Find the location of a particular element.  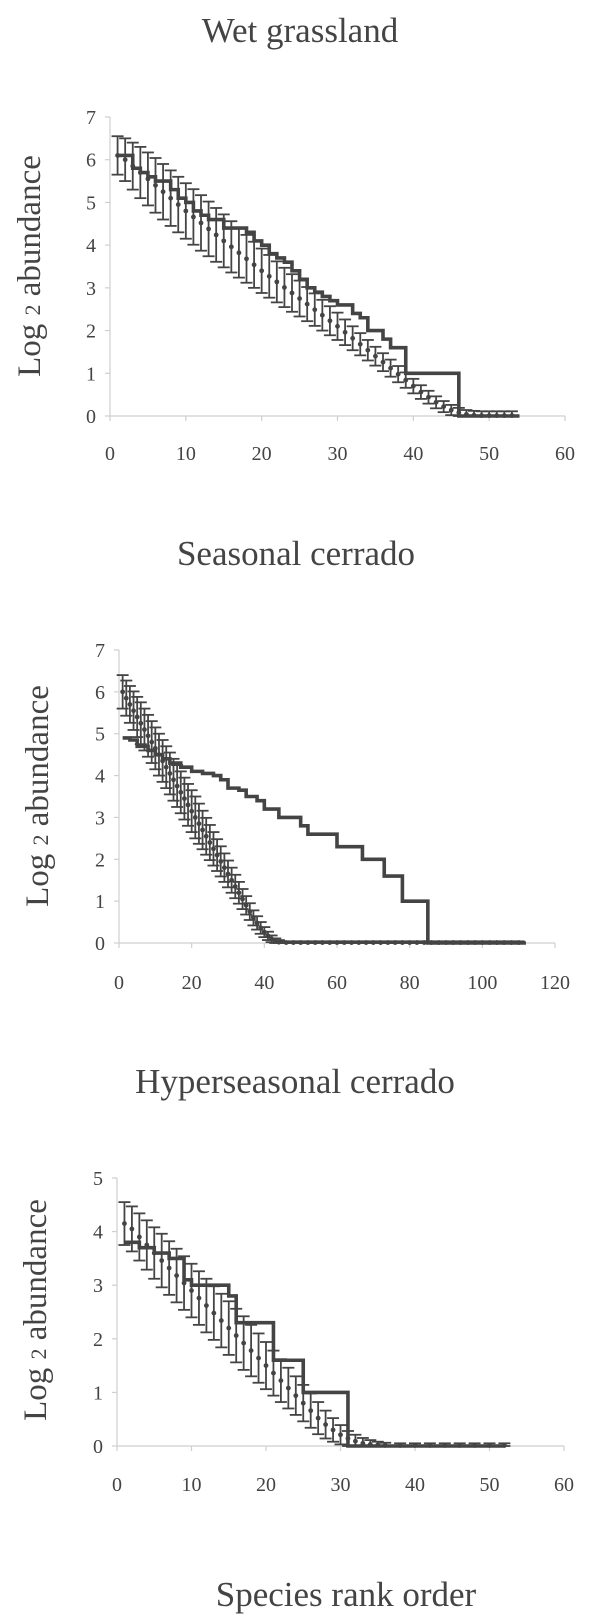

chart-title: Seasonal cerrado is located at coordinates (296, 553).